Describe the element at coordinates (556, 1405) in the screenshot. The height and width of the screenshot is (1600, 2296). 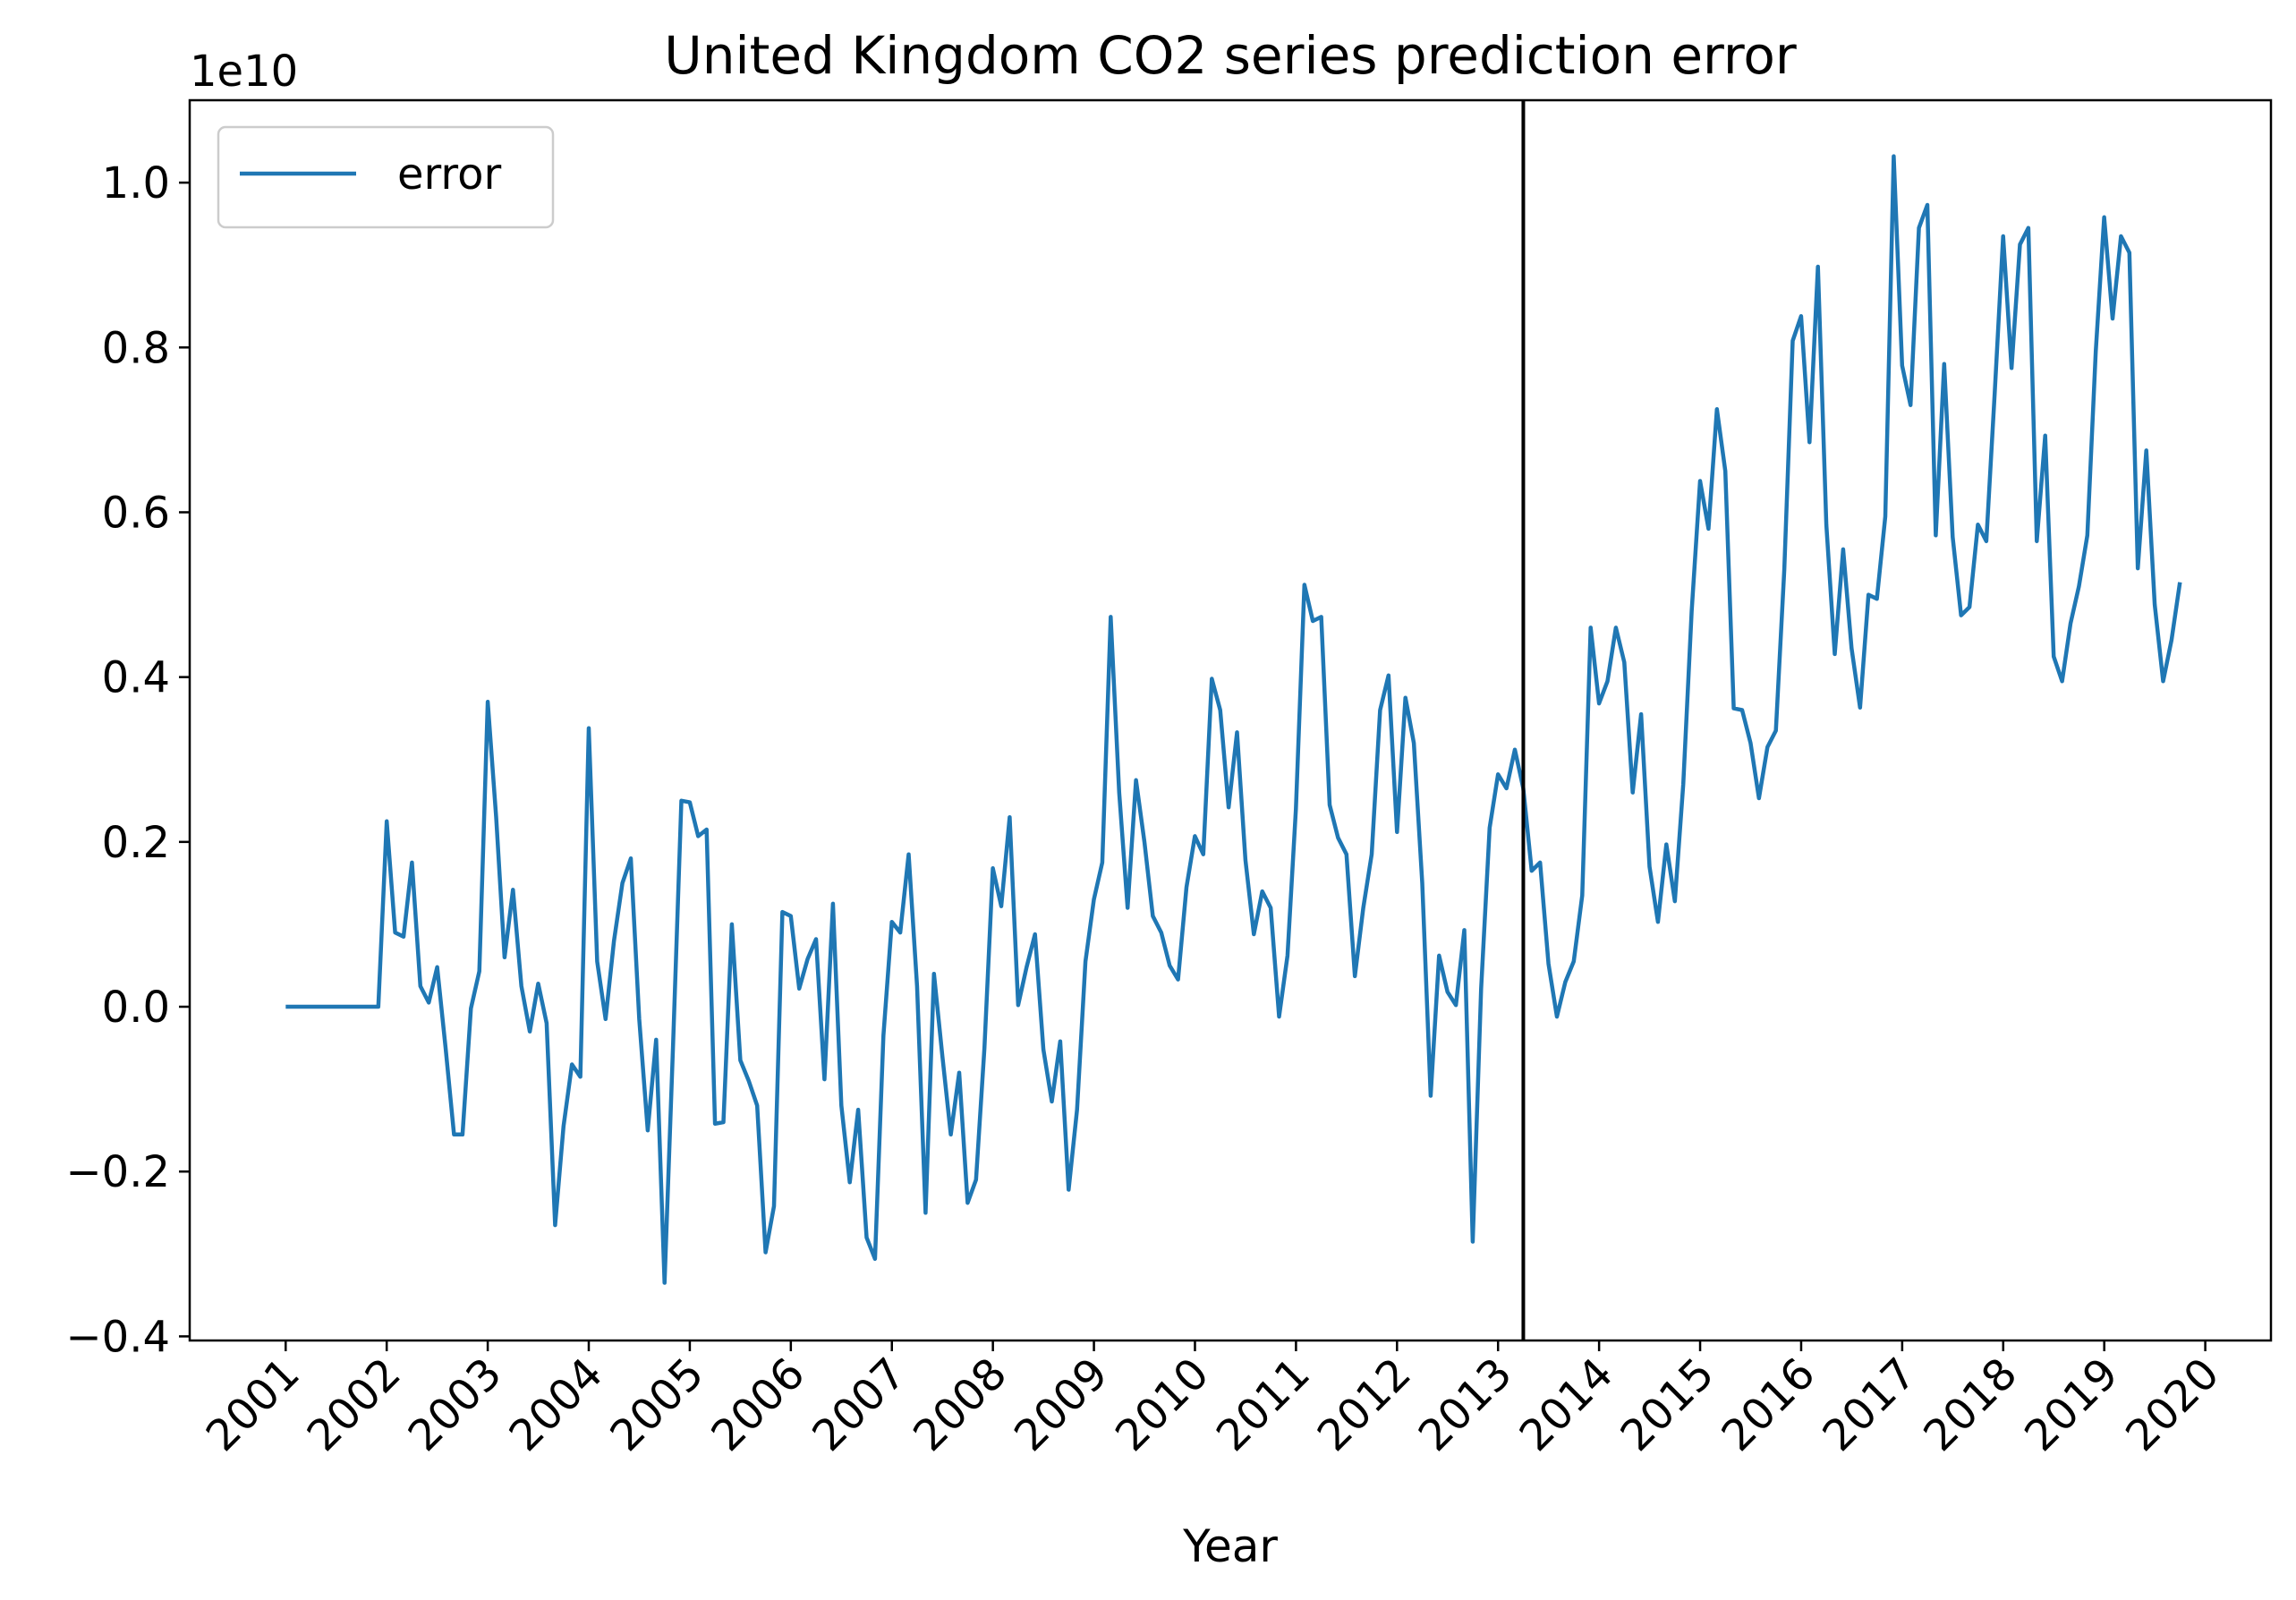
I see `x-tick-label: 2004` at that location.